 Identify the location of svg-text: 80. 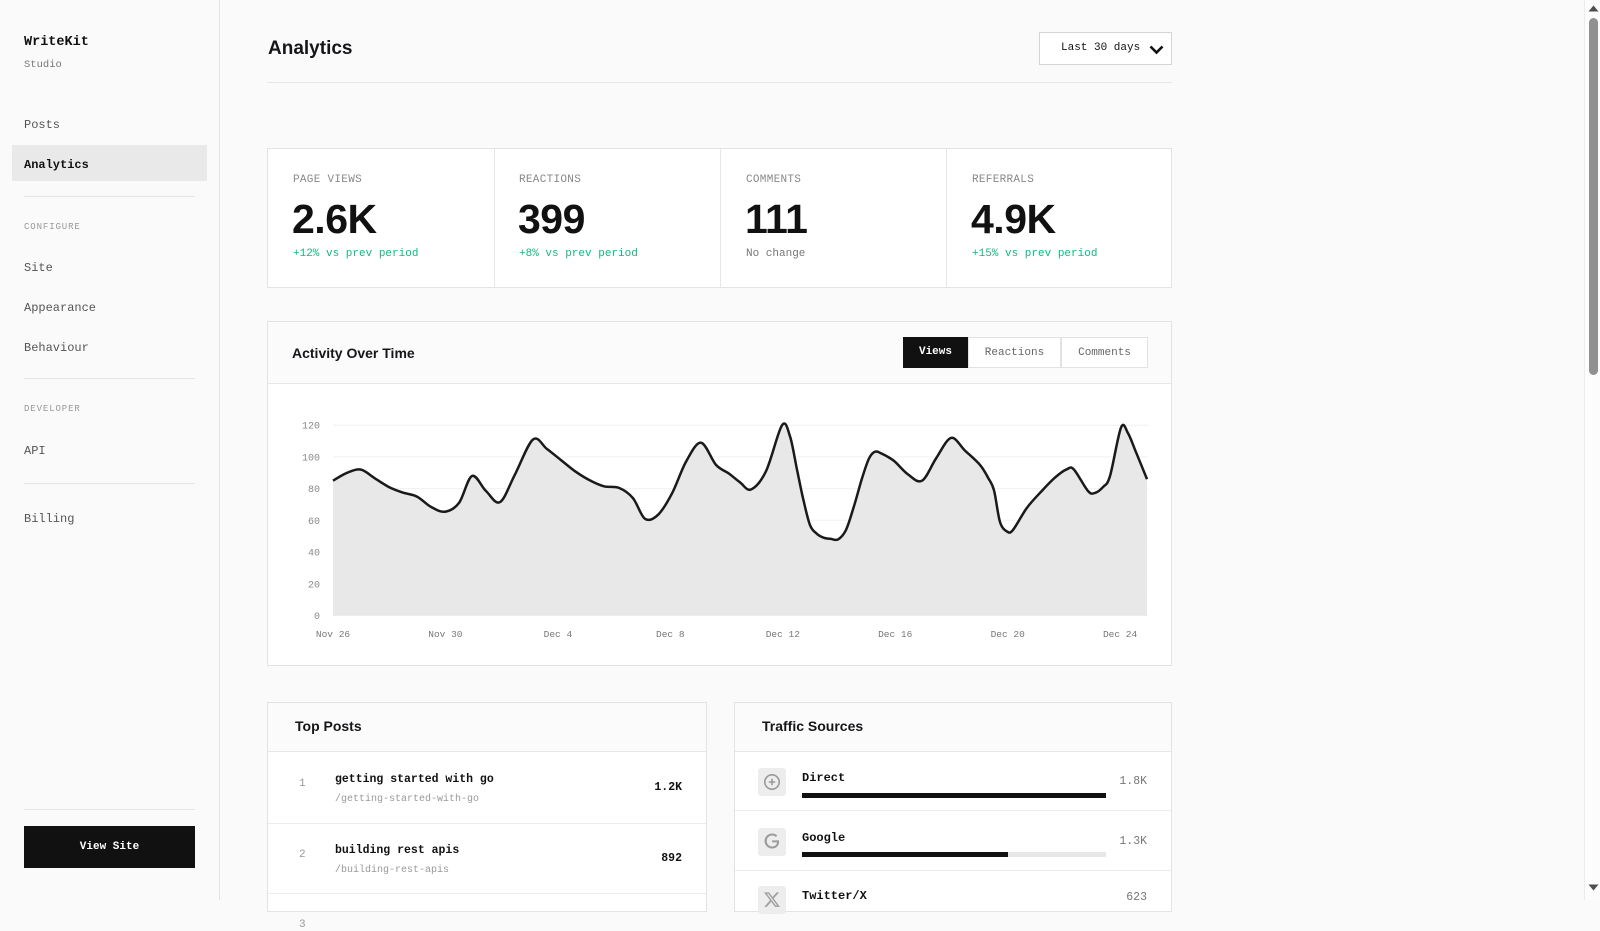
(314, 490).